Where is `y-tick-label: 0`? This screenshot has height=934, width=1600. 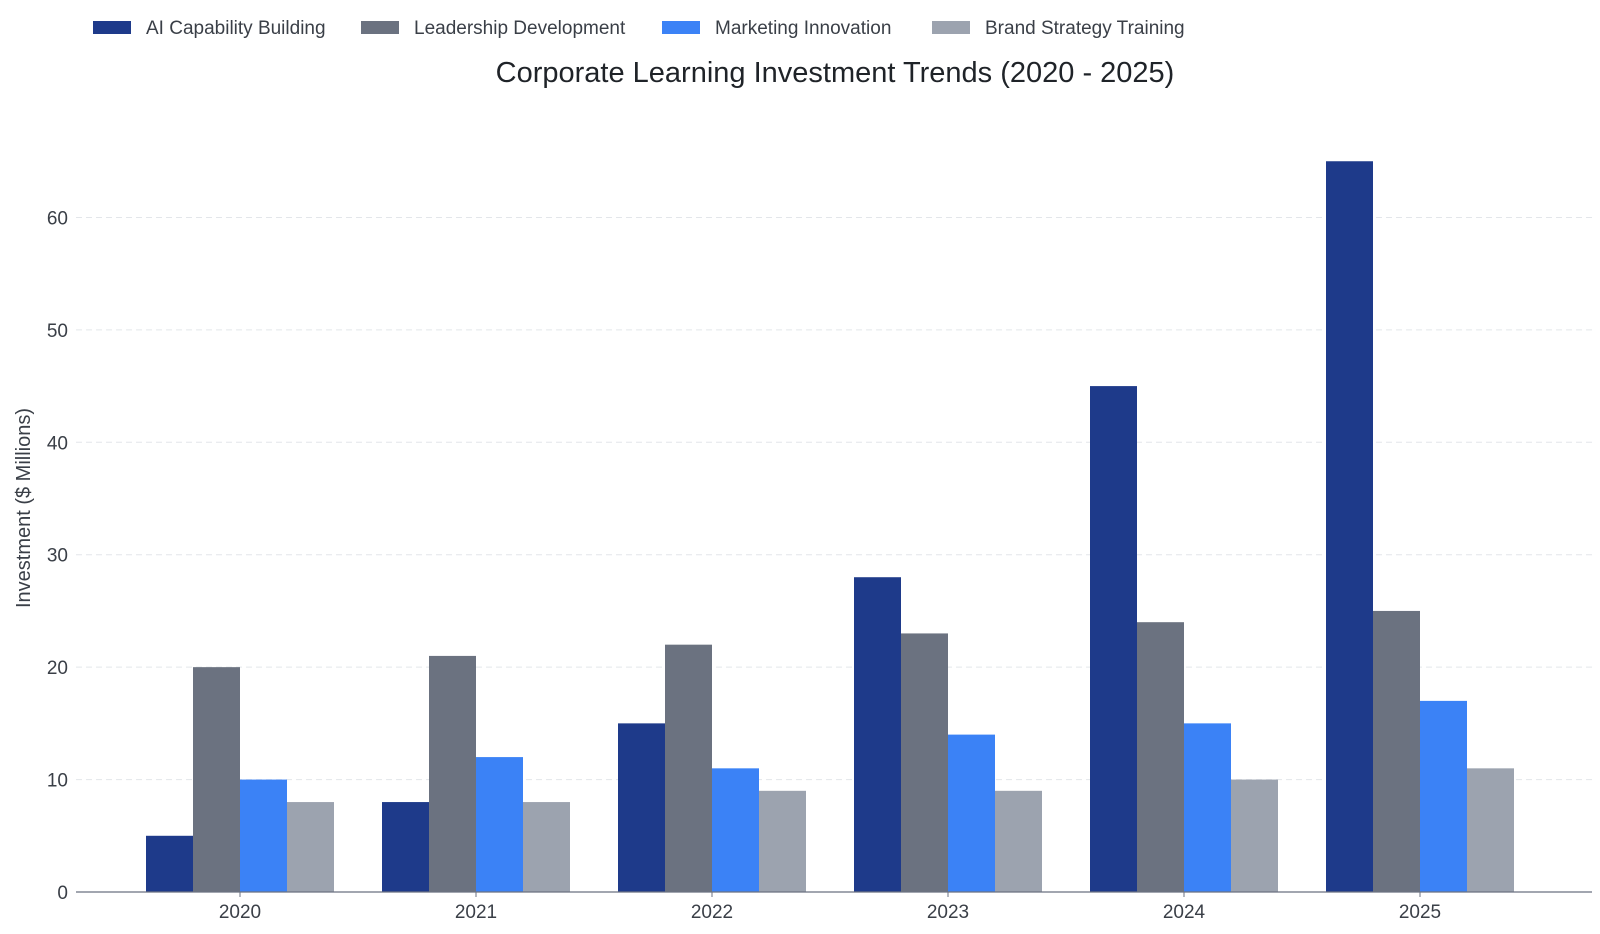
y-tick-label: 0 is located at coordinates (62, 893).